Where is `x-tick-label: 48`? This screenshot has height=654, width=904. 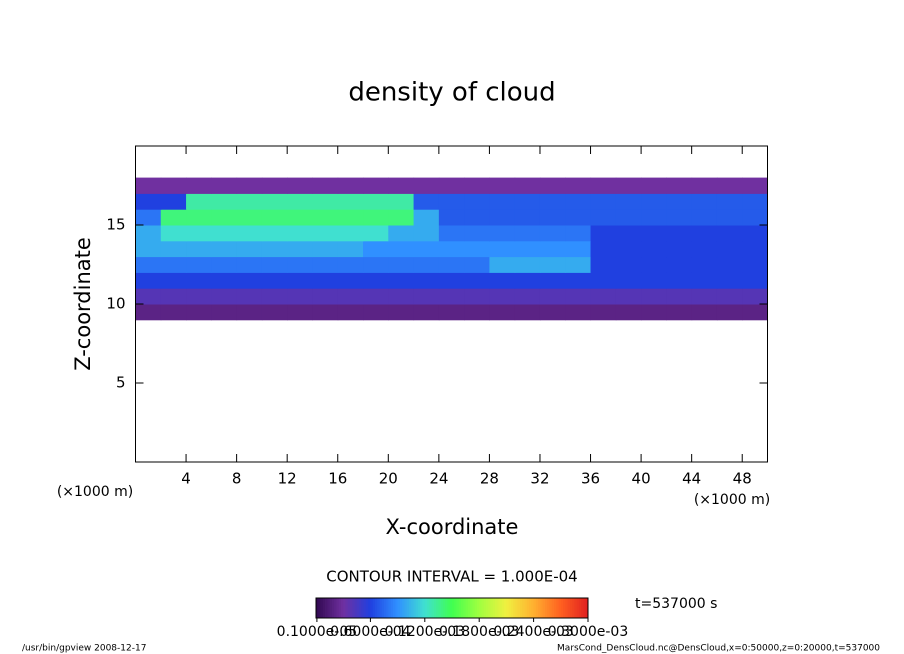
x-tick-label: 48 is located at coordinates (742, 479).